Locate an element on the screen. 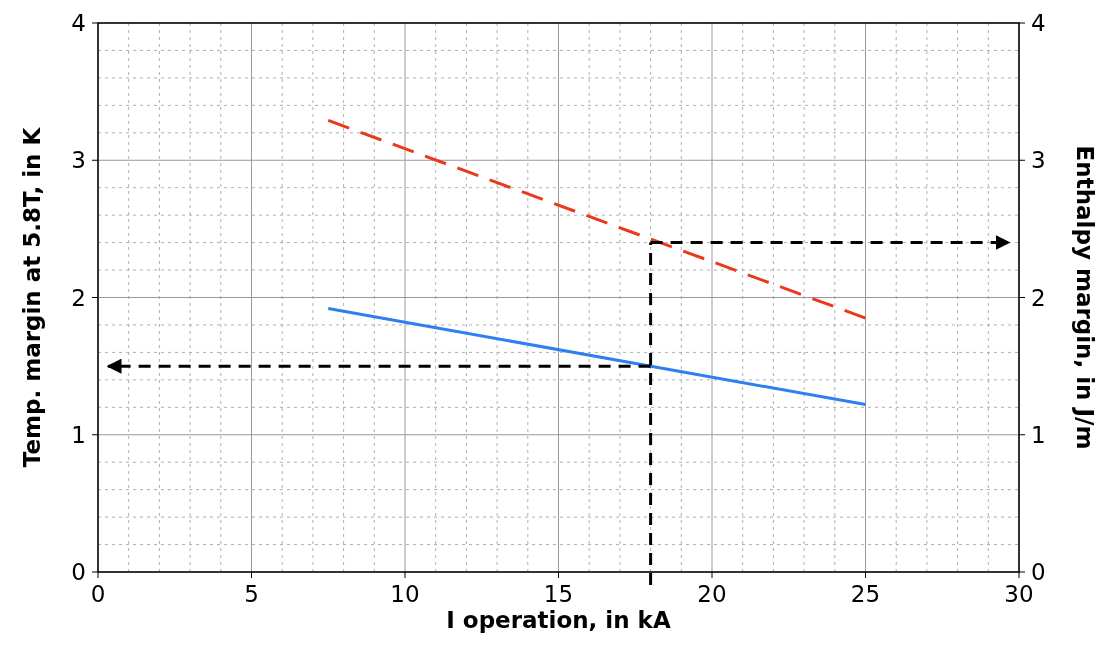  x-tick-label: 30 is located at coordinates (1019, 594).